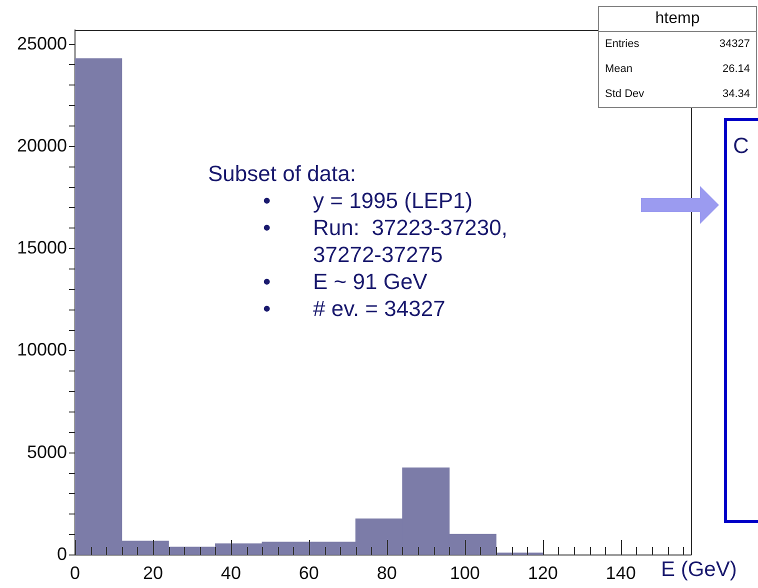 The height and width of the screenshot is (588, 758). Describe the element at coordinates (736, 69) in the screenshot. I see `text: 26.14` at that location.